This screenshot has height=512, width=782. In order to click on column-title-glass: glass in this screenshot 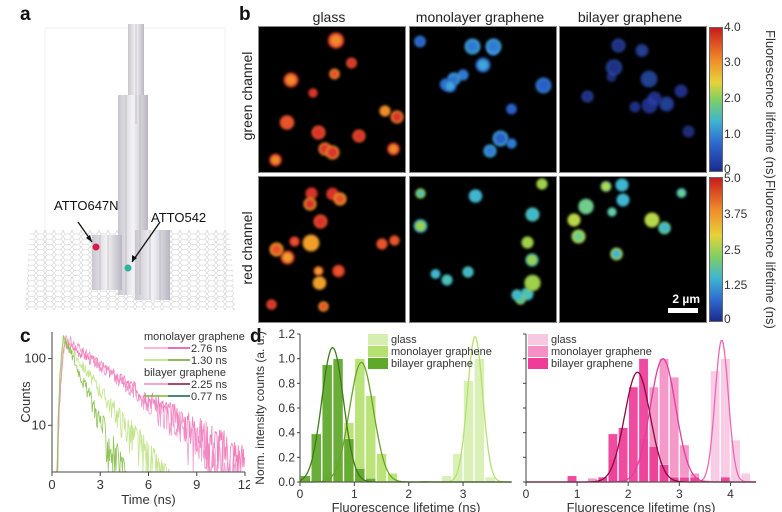, I will do `click(329, 17)`.